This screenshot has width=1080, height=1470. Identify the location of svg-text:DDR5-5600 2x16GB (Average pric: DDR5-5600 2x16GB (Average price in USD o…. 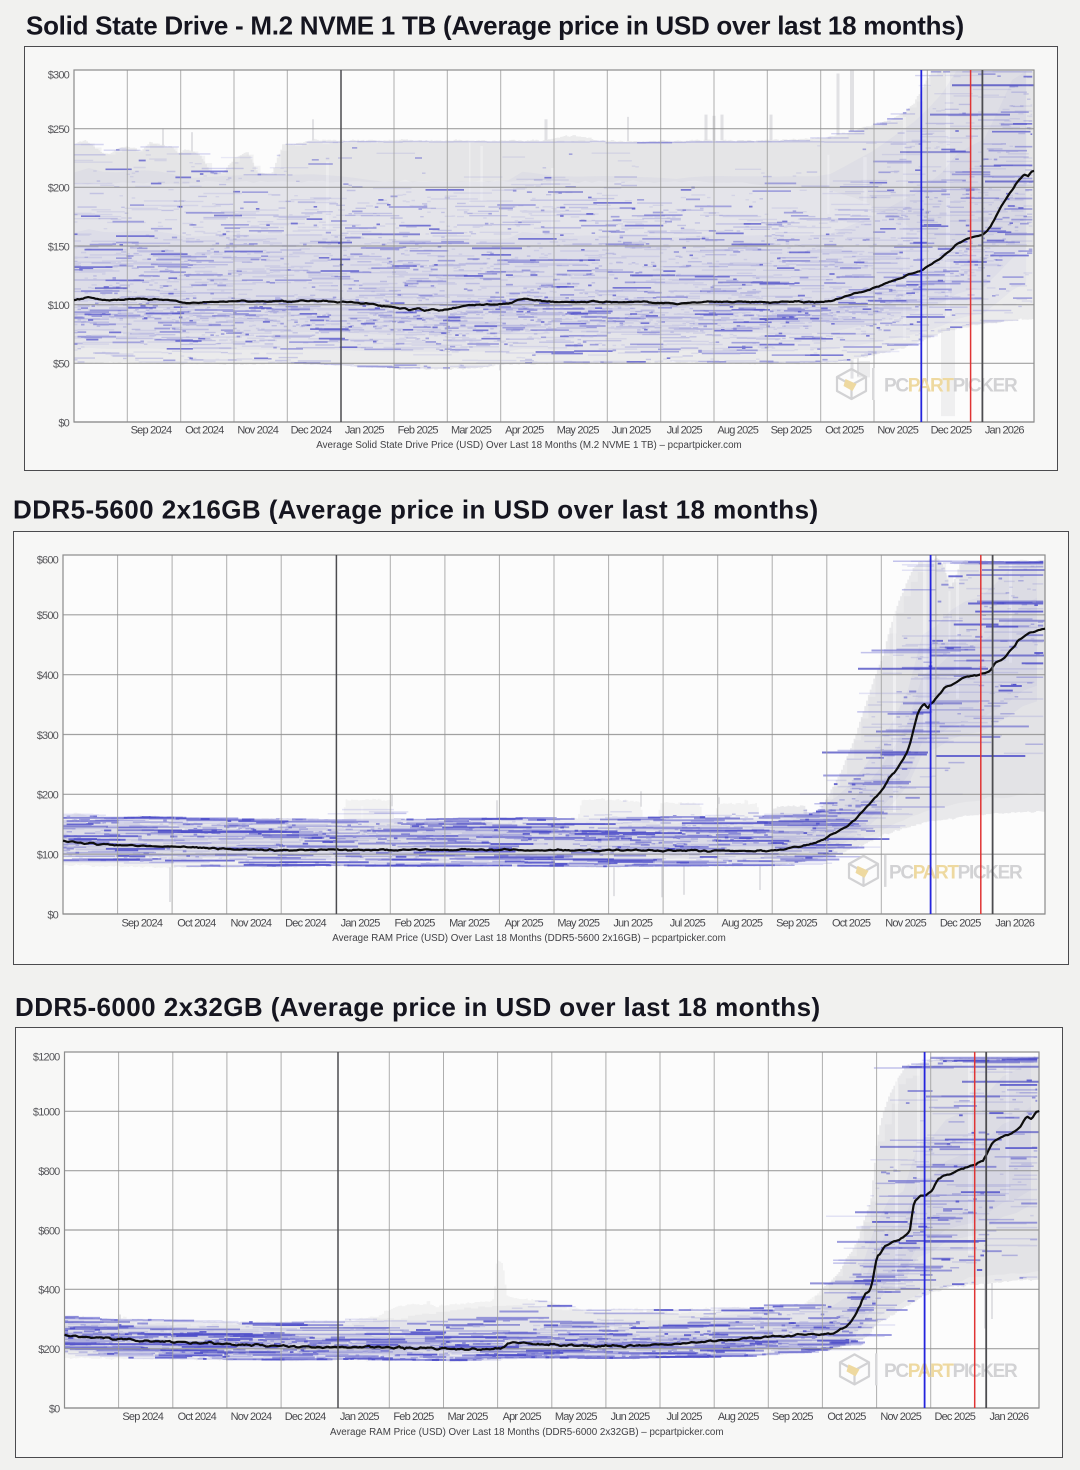
(416, 510).